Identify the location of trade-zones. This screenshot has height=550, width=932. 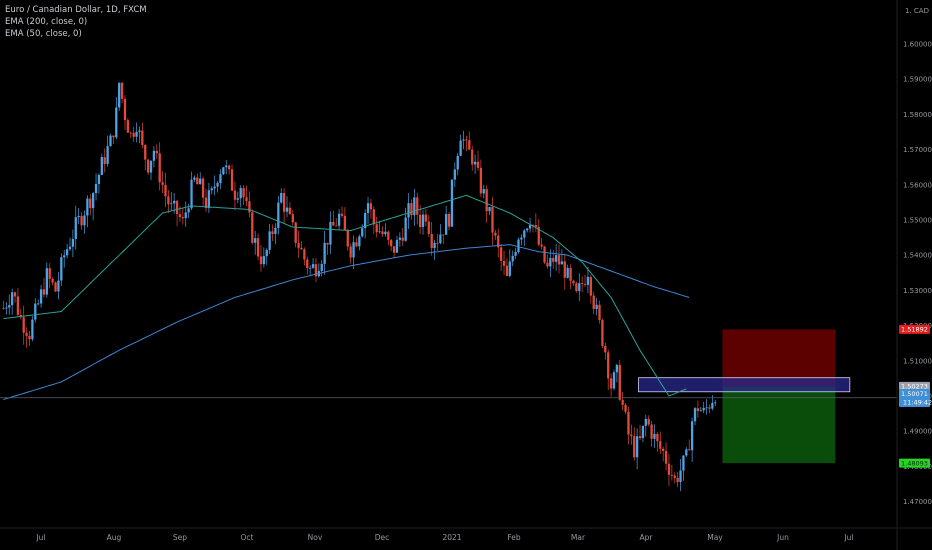
(744, 396).